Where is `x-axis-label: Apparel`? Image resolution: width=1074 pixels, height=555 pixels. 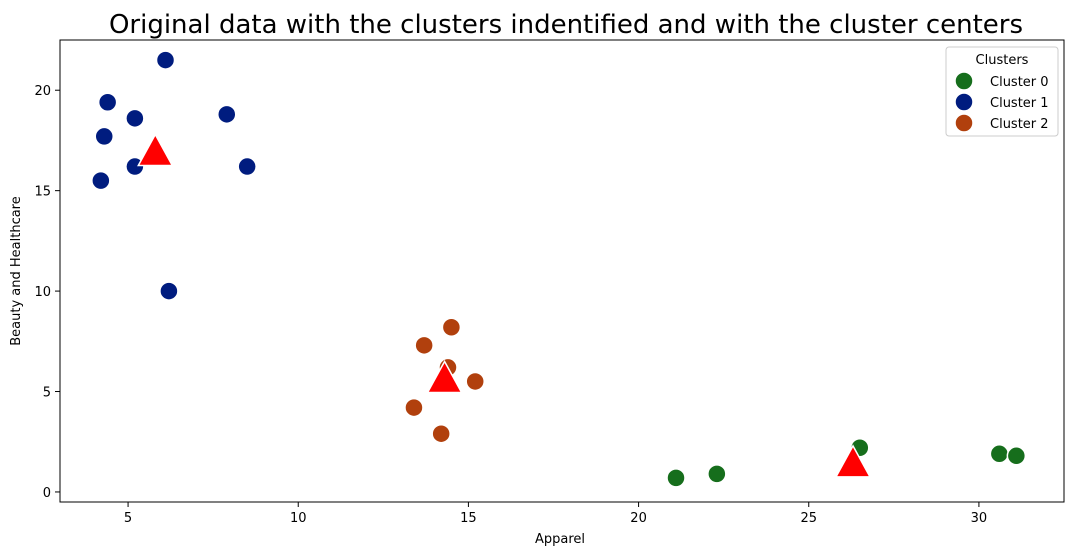 x-axis-label: Apparel is located at coordinates (560, 539).